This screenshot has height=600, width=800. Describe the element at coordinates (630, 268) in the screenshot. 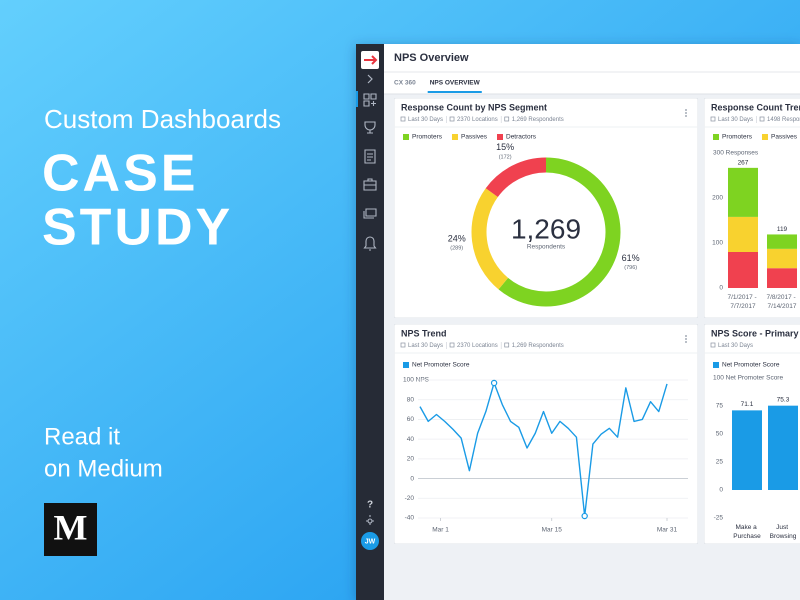

I see `segment-count: (796)` at that location.